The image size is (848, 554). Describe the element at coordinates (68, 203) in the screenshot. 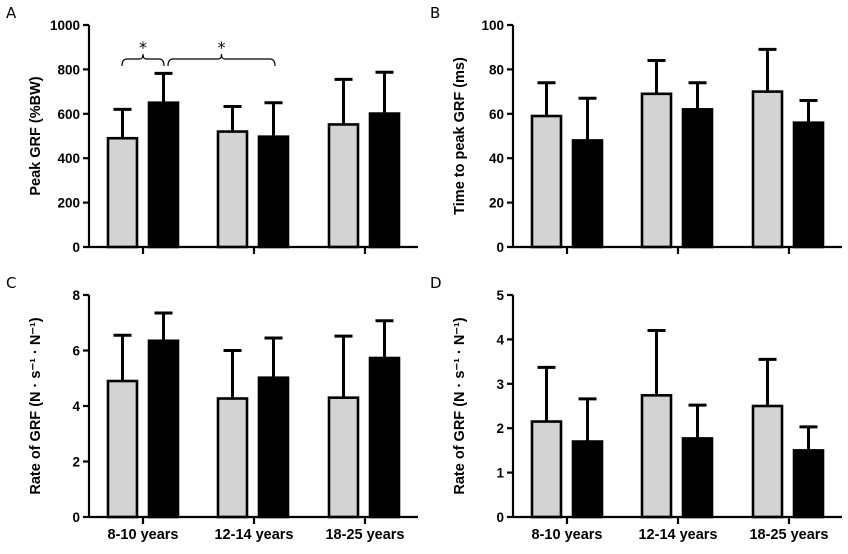

I see `y-tick-label: 200` at that location.